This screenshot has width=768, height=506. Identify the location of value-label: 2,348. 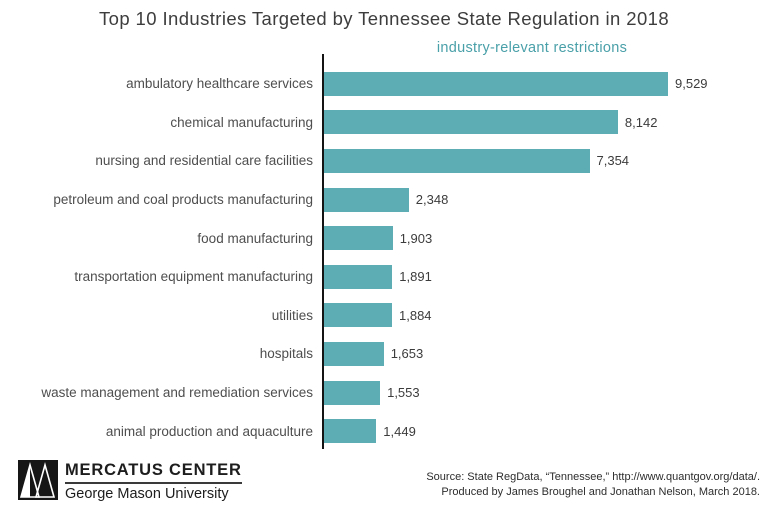
(432, 200).